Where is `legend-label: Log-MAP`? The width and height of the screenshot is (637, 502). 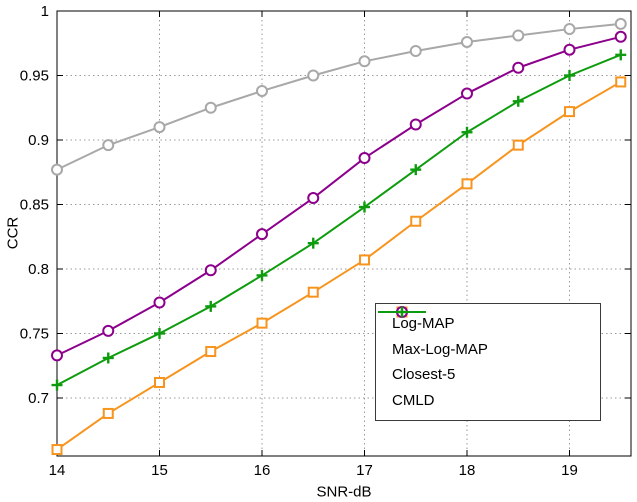
legend-label: Log-MAP is located at coordinates (423, 324).